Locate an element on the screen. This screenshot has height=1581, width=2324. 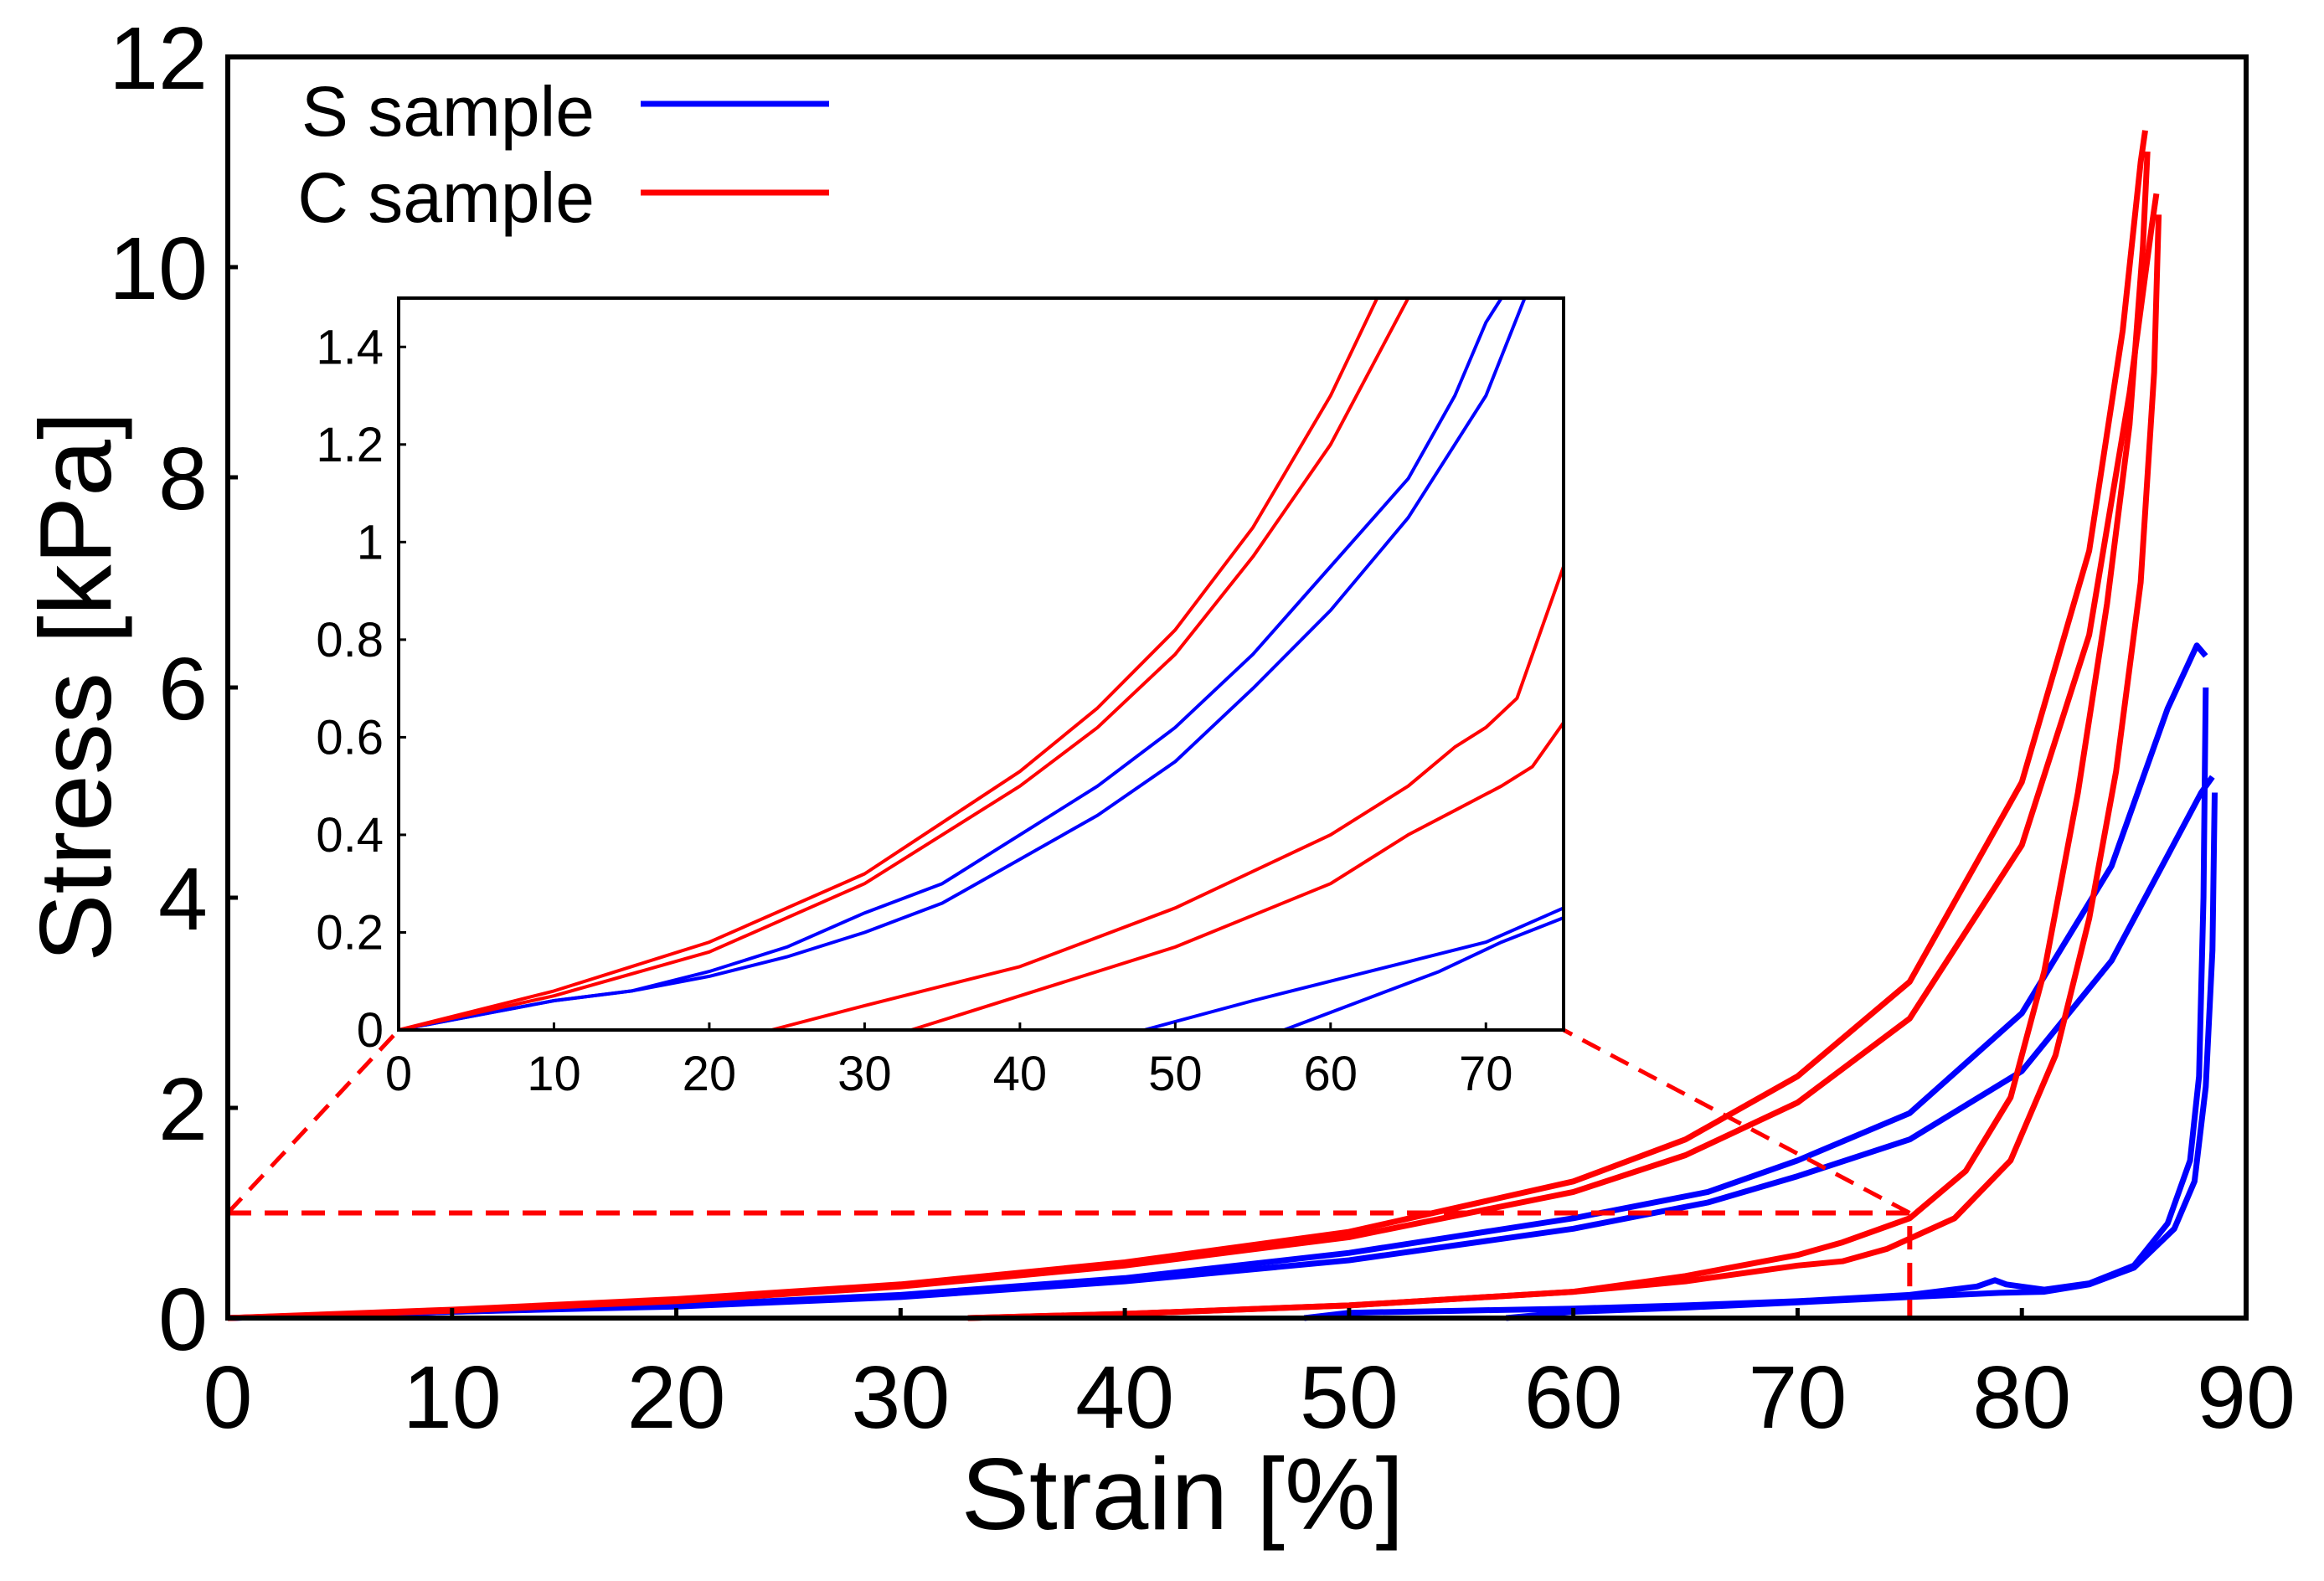
zoom-guide-right is located at coordinates (1736, 1121).